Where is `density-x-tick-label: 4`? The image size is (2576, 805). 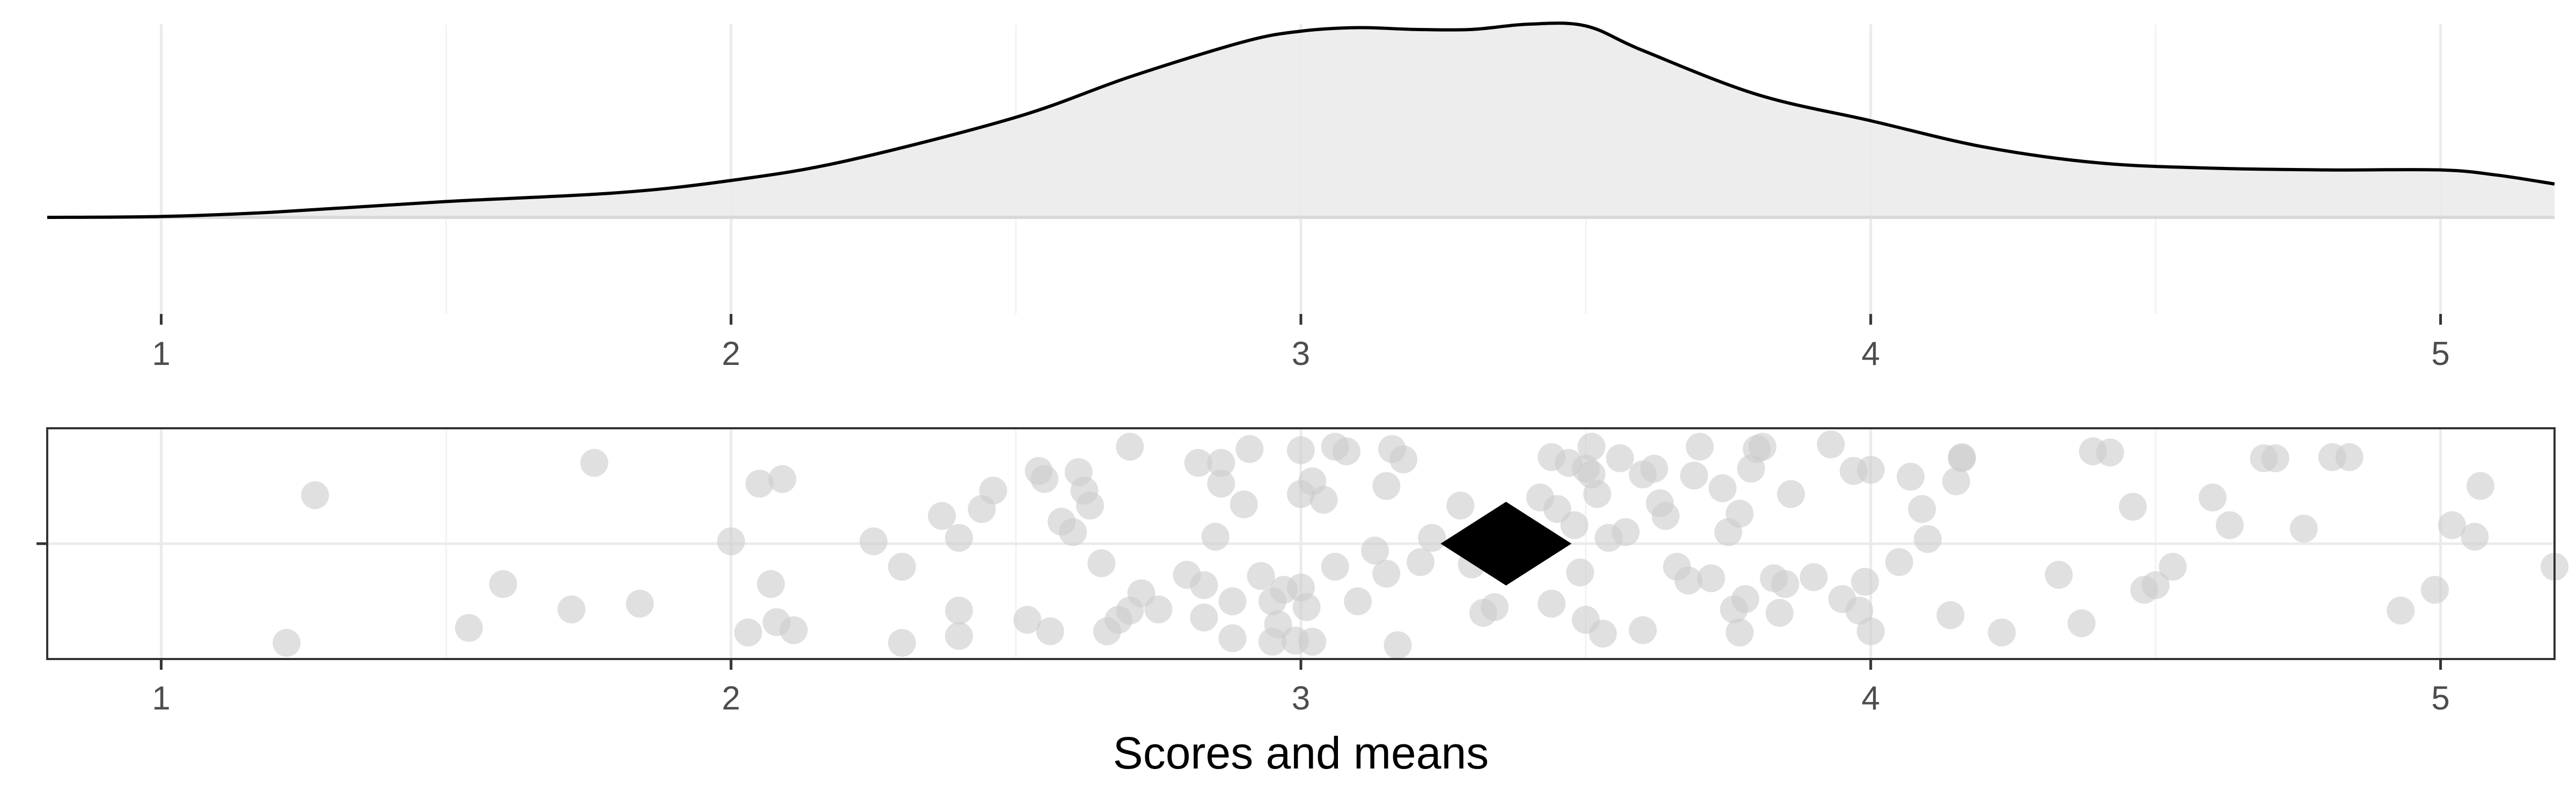 density-x-tick-label: 4 is located at coordinates (1871, 353).